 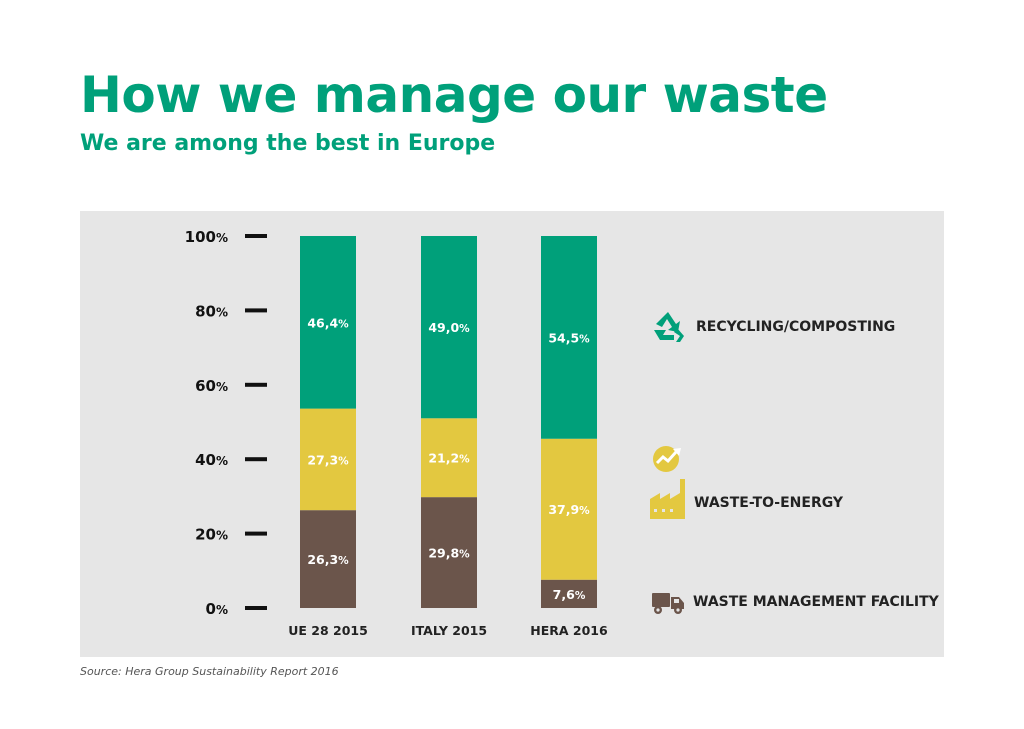 I want to click on y-tick-label: 0%, so click(x=217, y=609).